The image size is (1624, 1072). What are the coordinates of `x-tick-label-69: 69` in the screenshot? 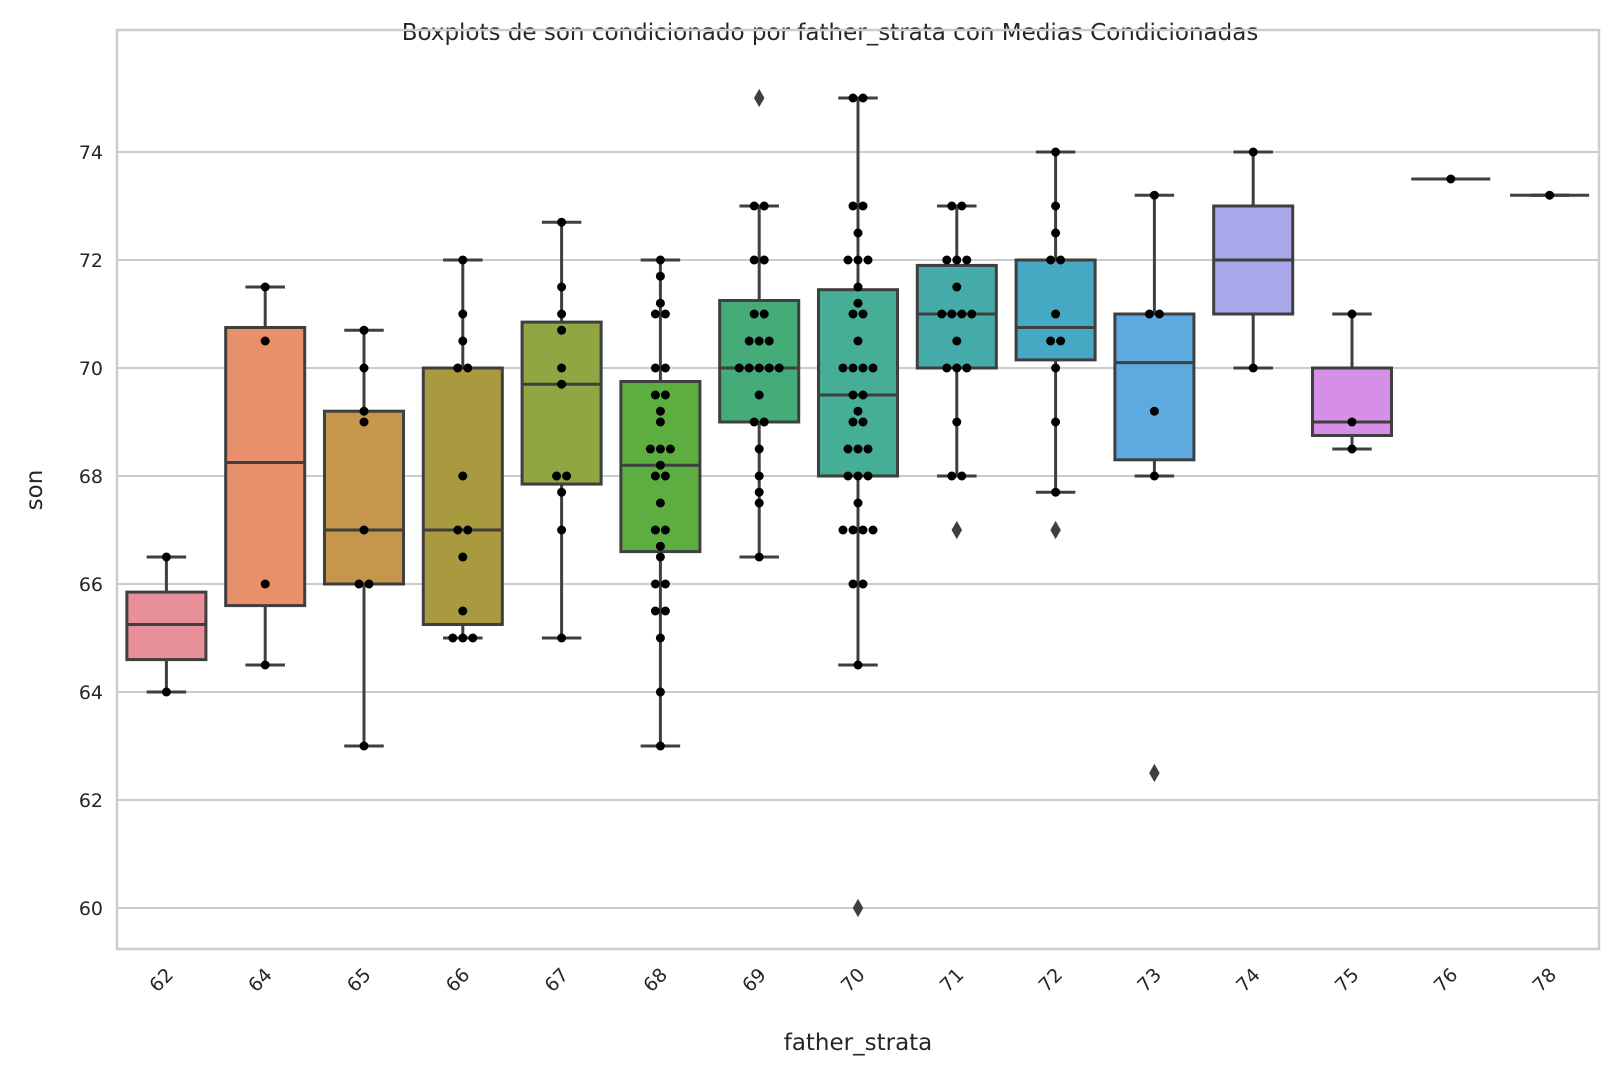 It's located at (754, 980).